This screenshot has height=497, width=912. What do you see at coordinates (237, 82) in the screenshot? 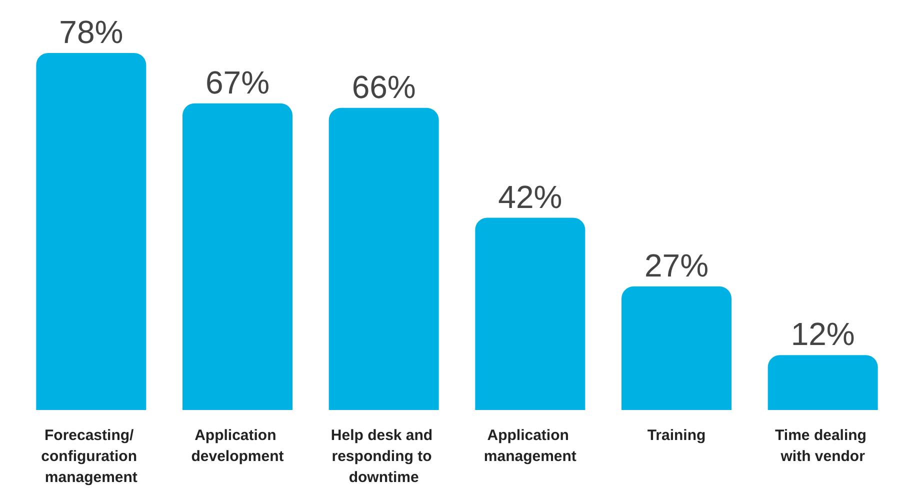
I see `data-label: 67%` at bounding box center [237, 82].